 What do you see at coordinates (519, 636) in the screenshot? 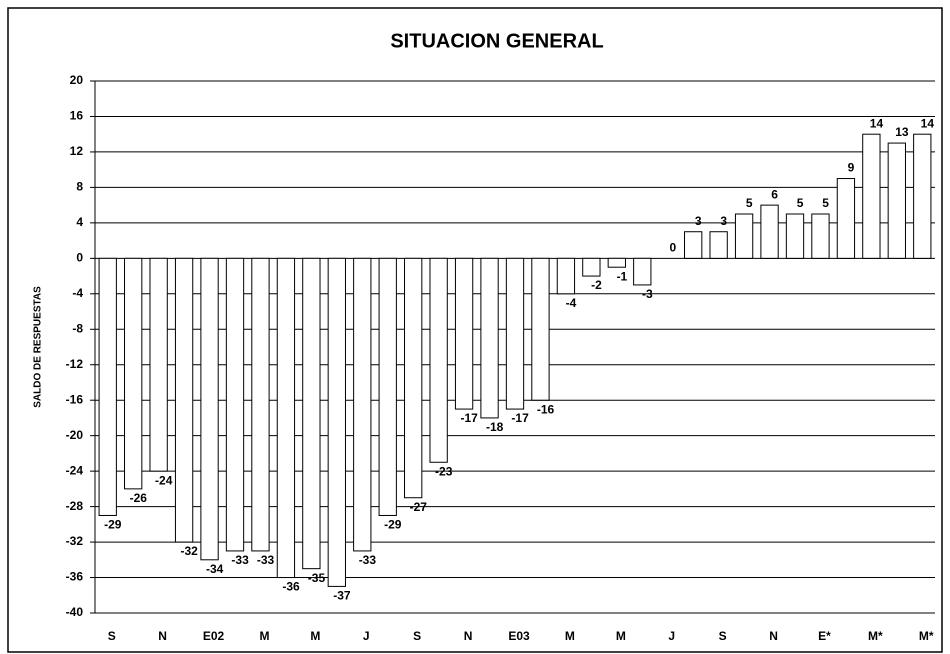
I see `x-tick-label: E03` at bounding box center [519, 636].